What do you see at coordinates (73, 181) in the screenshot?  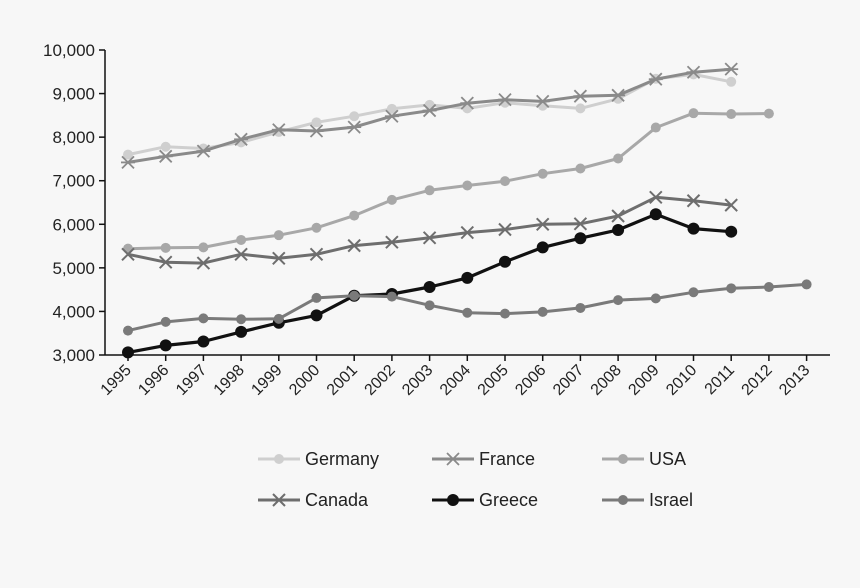 I see `y-tick-label: 7,000` at bounding box center [73, 181].